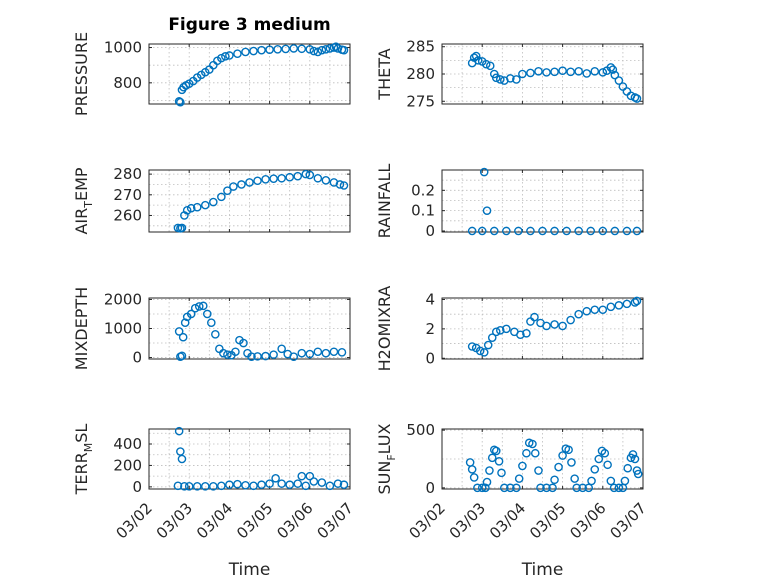 This screenshot has width=778, height=583. I want to click on y-axis-label: RAINFALL, so click(384, 201).